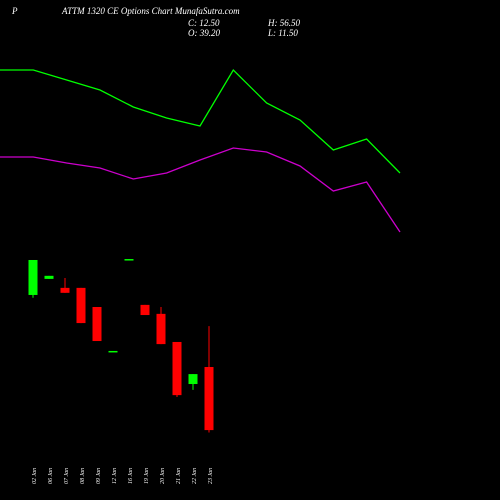 The image size is (500, 500). What do you see at coordinates (282, 33) in the screenshot?
I see `ohlc-label: L: 11.50` at bounding box center [282, 33].